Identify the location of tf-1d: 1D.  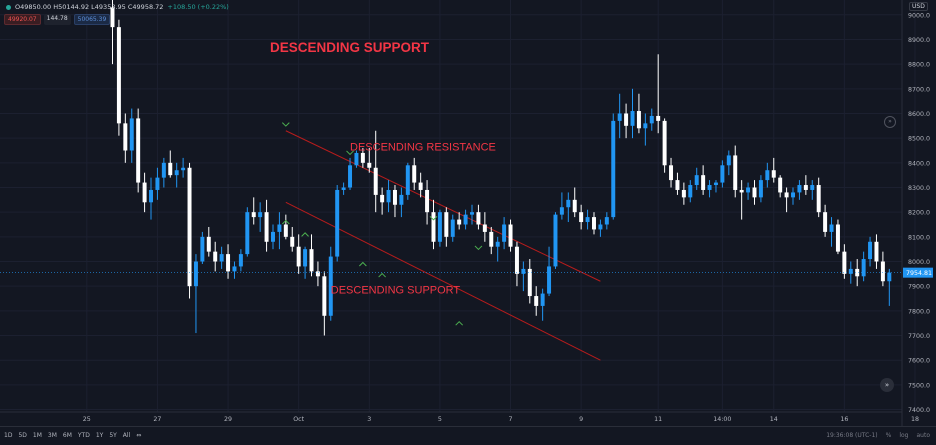
(8, 435).